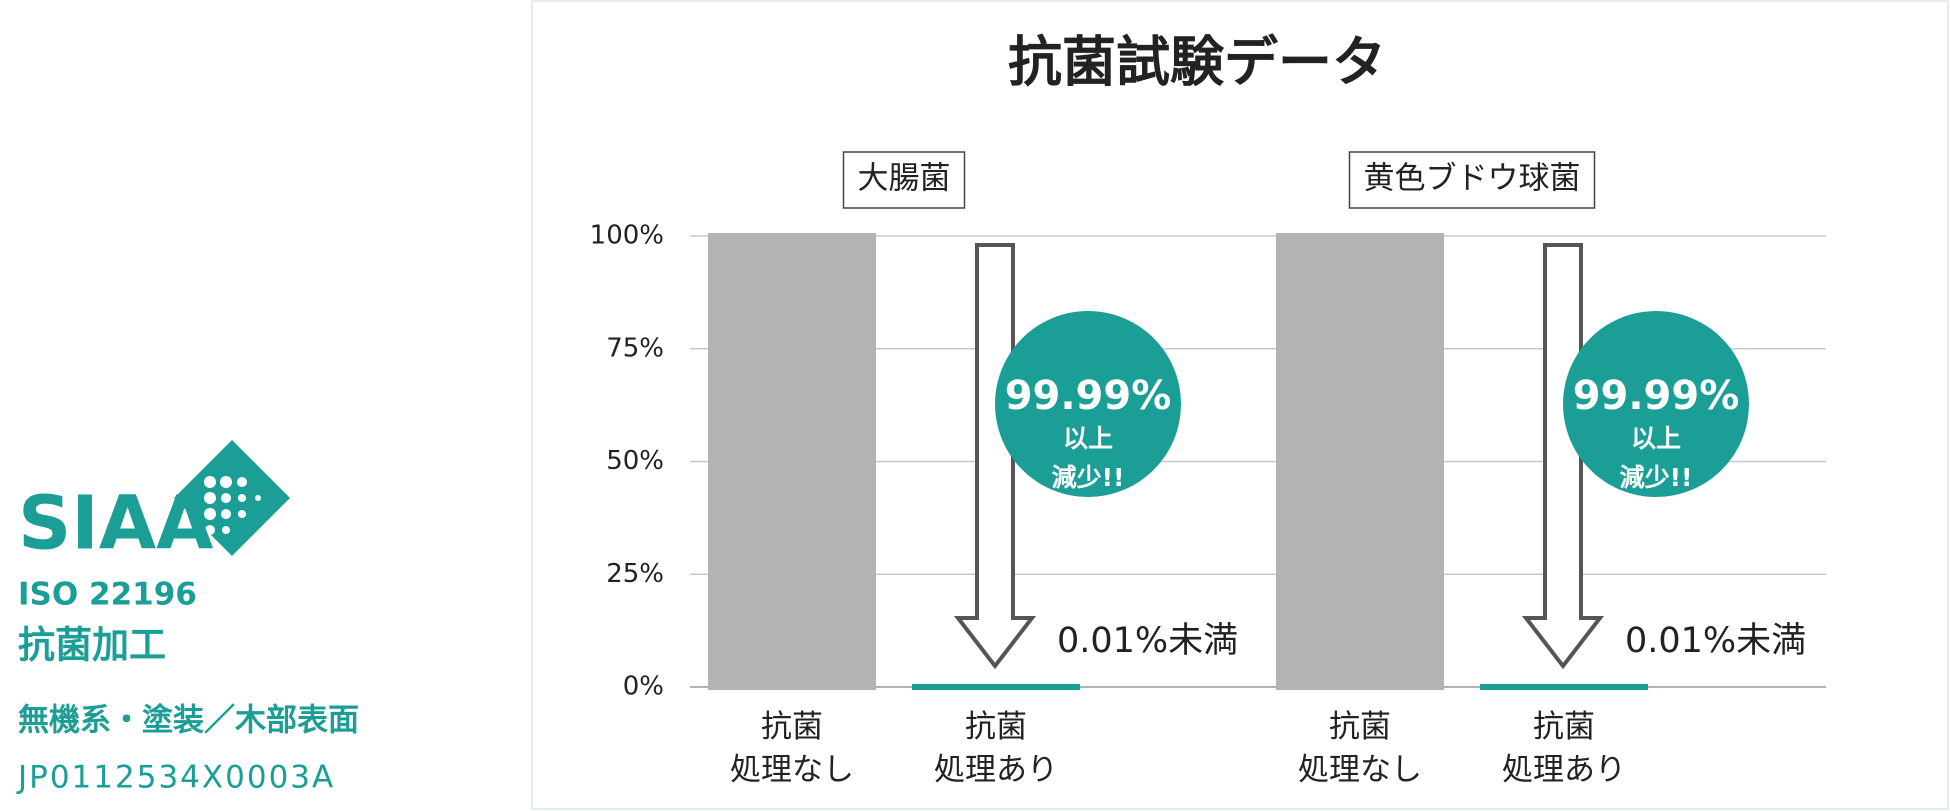  Describe the element at coordinates (115, 524) in the screenshot. I see `logo-text: SIAA` at that location.